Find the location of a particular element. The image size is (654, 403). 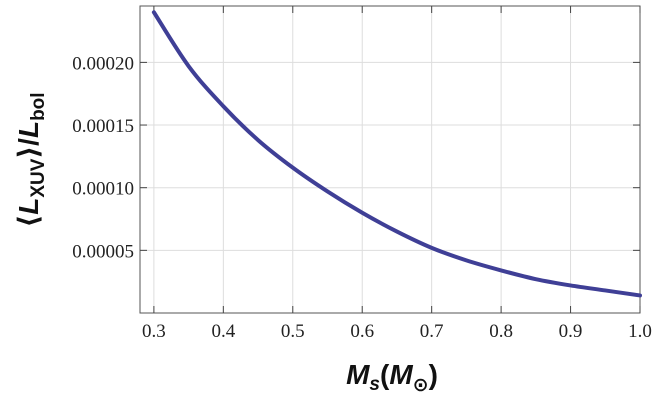

x-axis-title-close: ) is located at coordinates (433, 374).